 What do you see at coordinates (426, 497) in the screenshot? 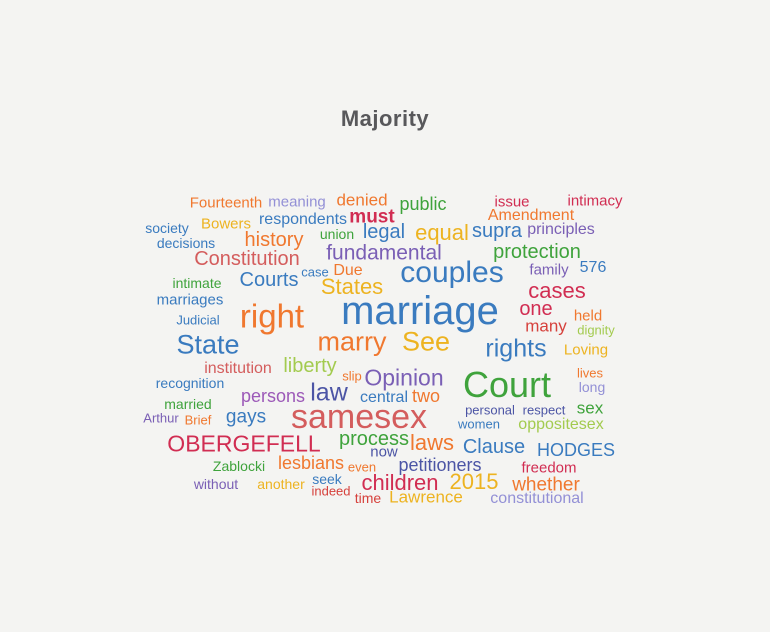
I see `word-lawrence: Lawrence` at bounding box center [426, 497].